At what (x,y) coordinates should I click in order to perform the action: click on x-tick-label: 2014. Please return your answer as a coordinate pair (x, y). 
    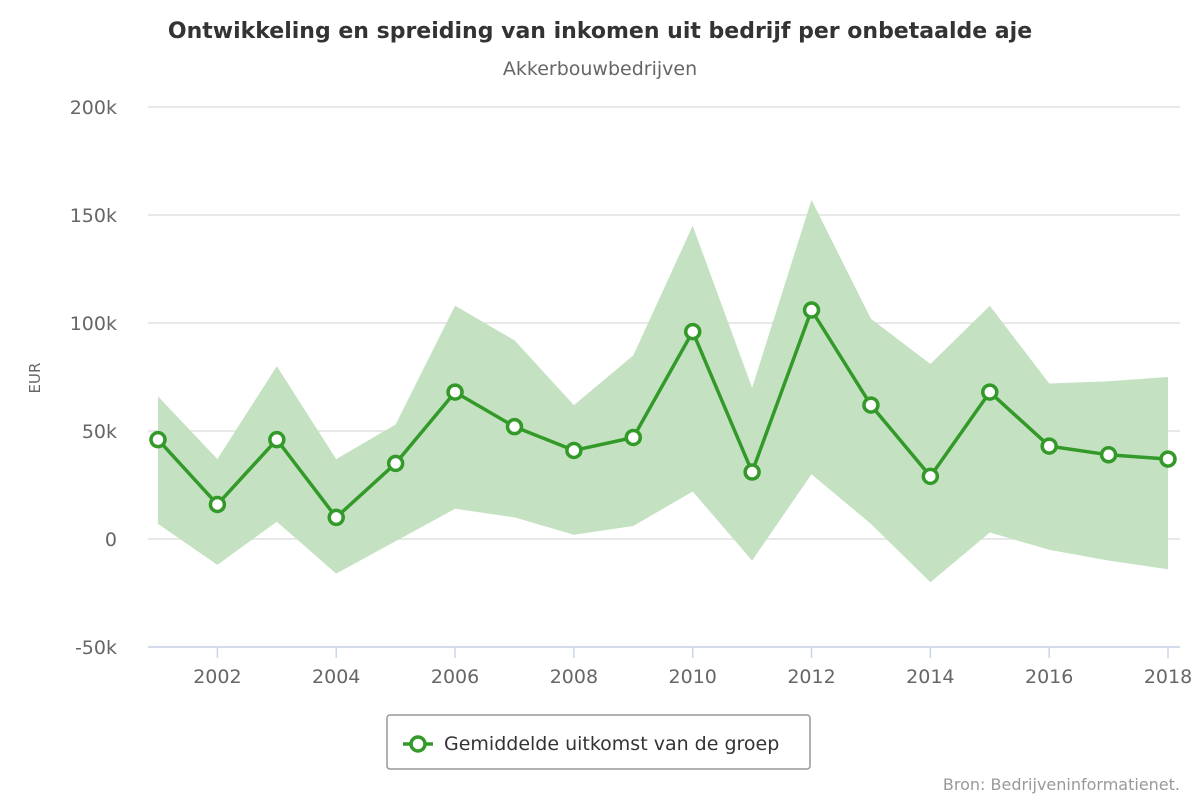
    Looking at the image, I should click on (930, 677).